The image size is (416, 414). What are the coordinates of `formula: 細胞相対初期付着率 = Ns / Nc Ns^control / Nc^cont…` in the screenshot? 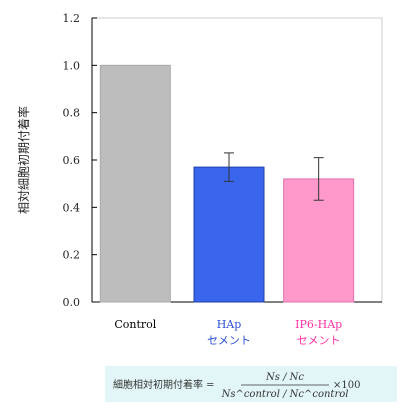 It's located at (236, 386).